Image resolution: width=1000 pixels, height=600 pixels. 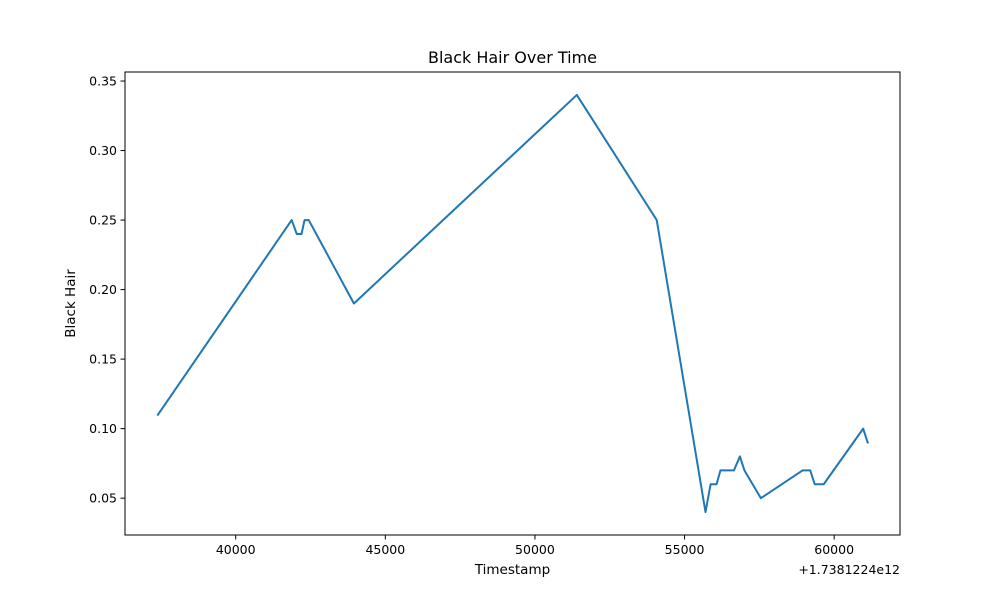 I want to click on chart-title: Black Hair Over Time, so click(x=512, y=57).